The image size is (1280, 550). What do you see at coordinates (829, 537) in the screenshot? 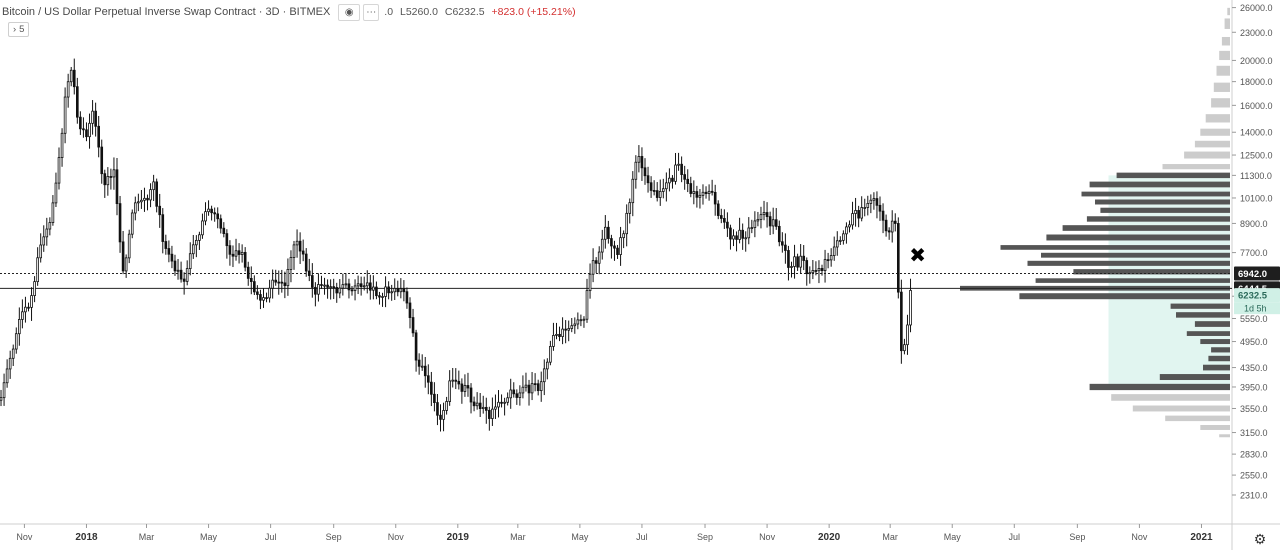
I see `time-tick-label: 2020` at bounding box center [829, 537].